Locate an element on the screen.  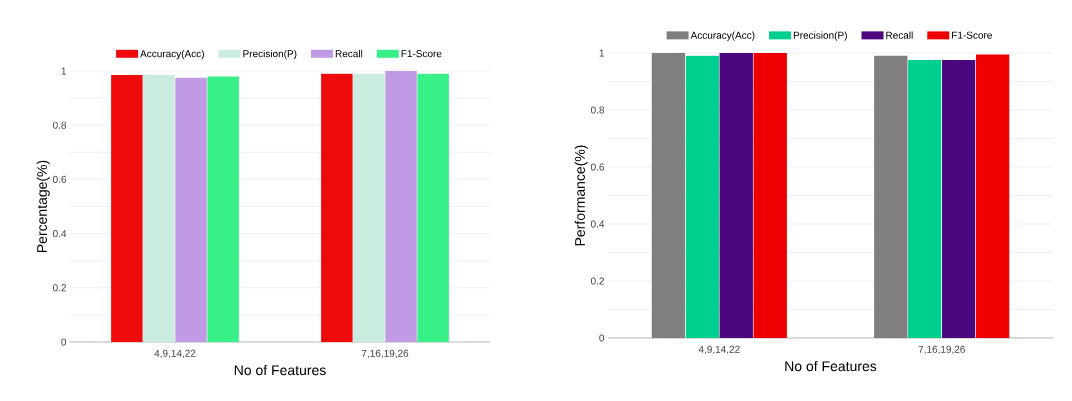
y-axis-title: Percentage(%) is located at coordinates (43, 206).